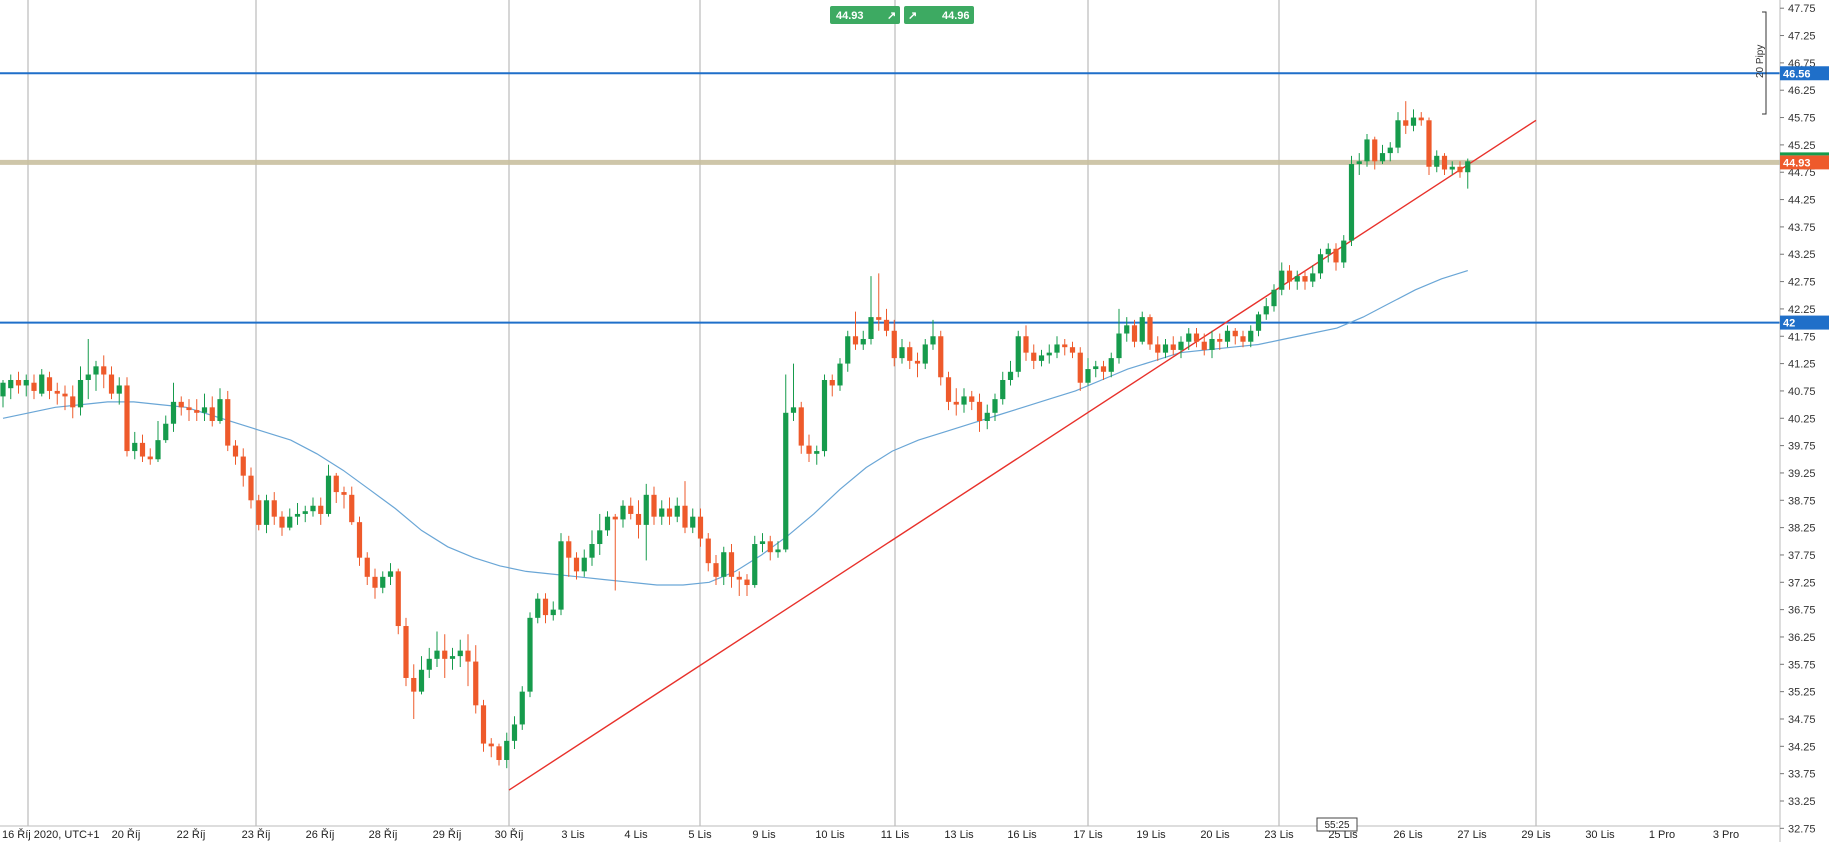 This screenshot has height=842, width=1829. I want to click on arrow-up-right-icon: ↗, so click(912, 16).